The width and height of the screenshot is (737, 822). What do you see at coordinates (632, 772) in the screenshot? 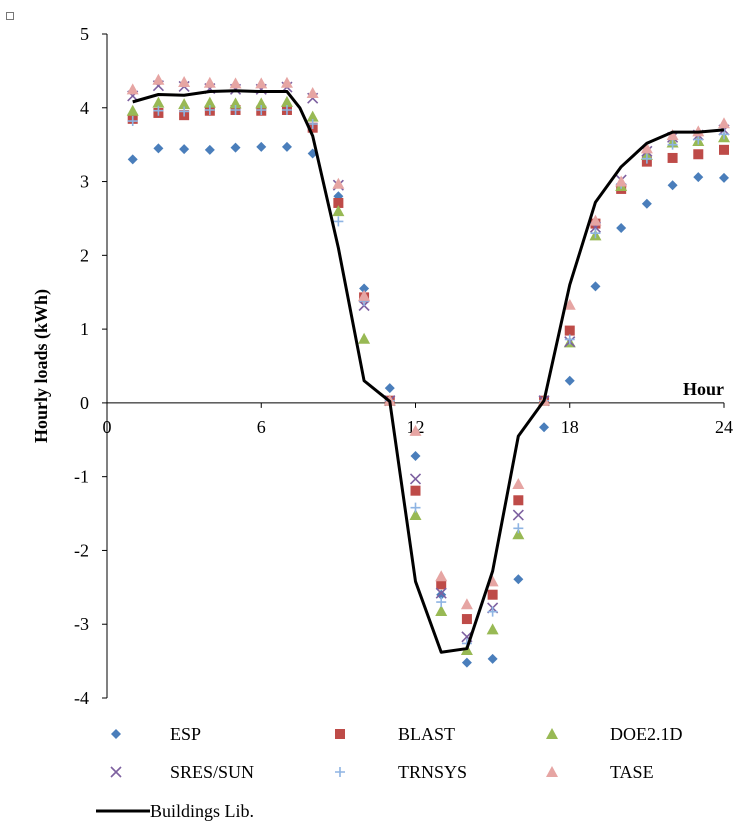
I see `legend-label: TASE` at bounding box center [632, 772].